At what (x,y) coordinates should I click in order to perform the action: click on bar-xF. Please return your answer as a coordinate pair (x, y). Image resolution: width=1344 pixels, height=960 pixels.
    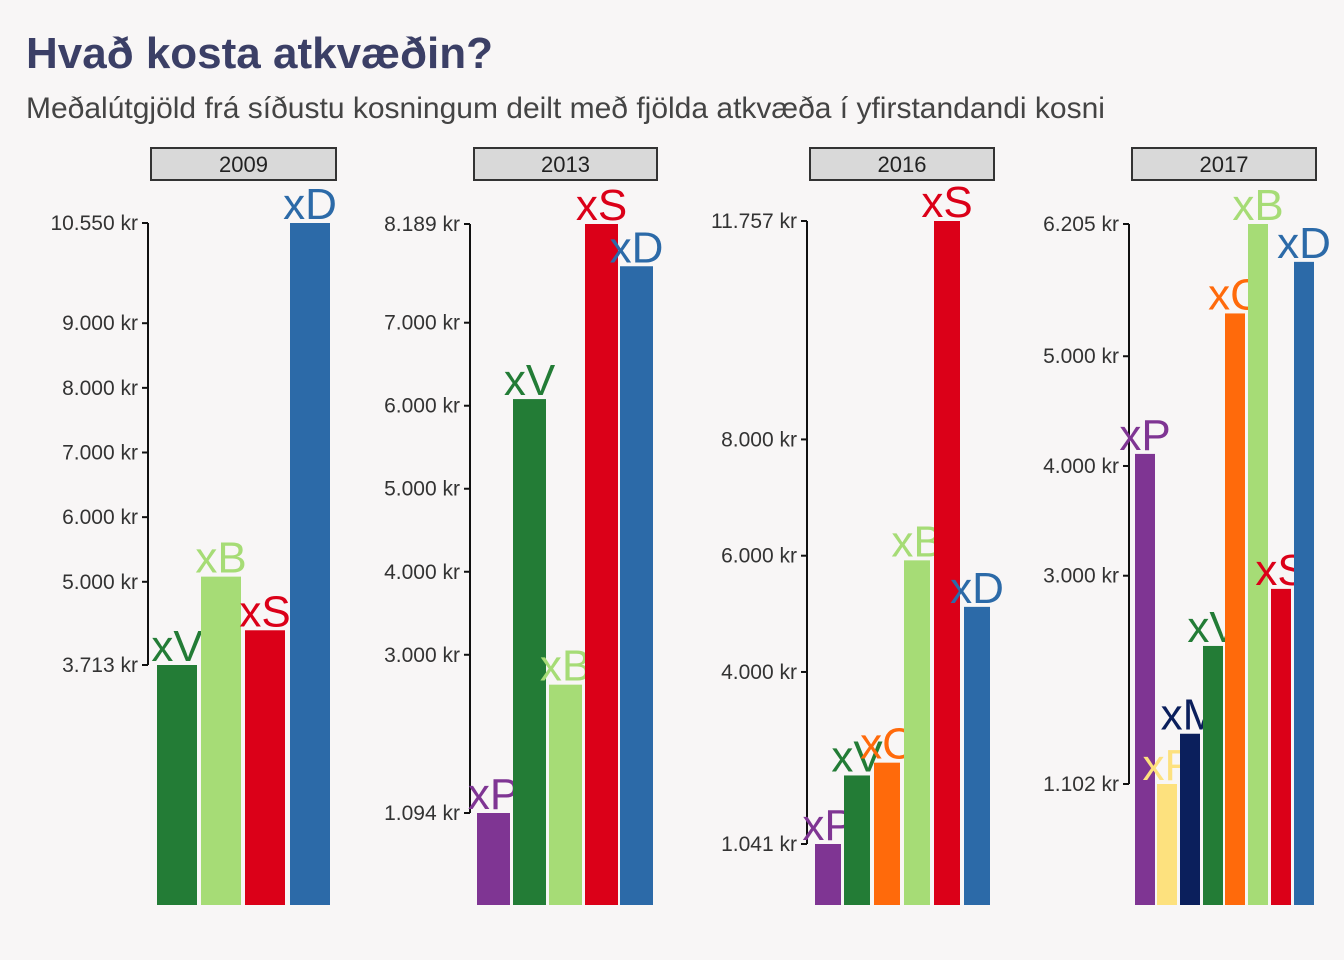
    Looking at the image, I should click on (1167, 844).